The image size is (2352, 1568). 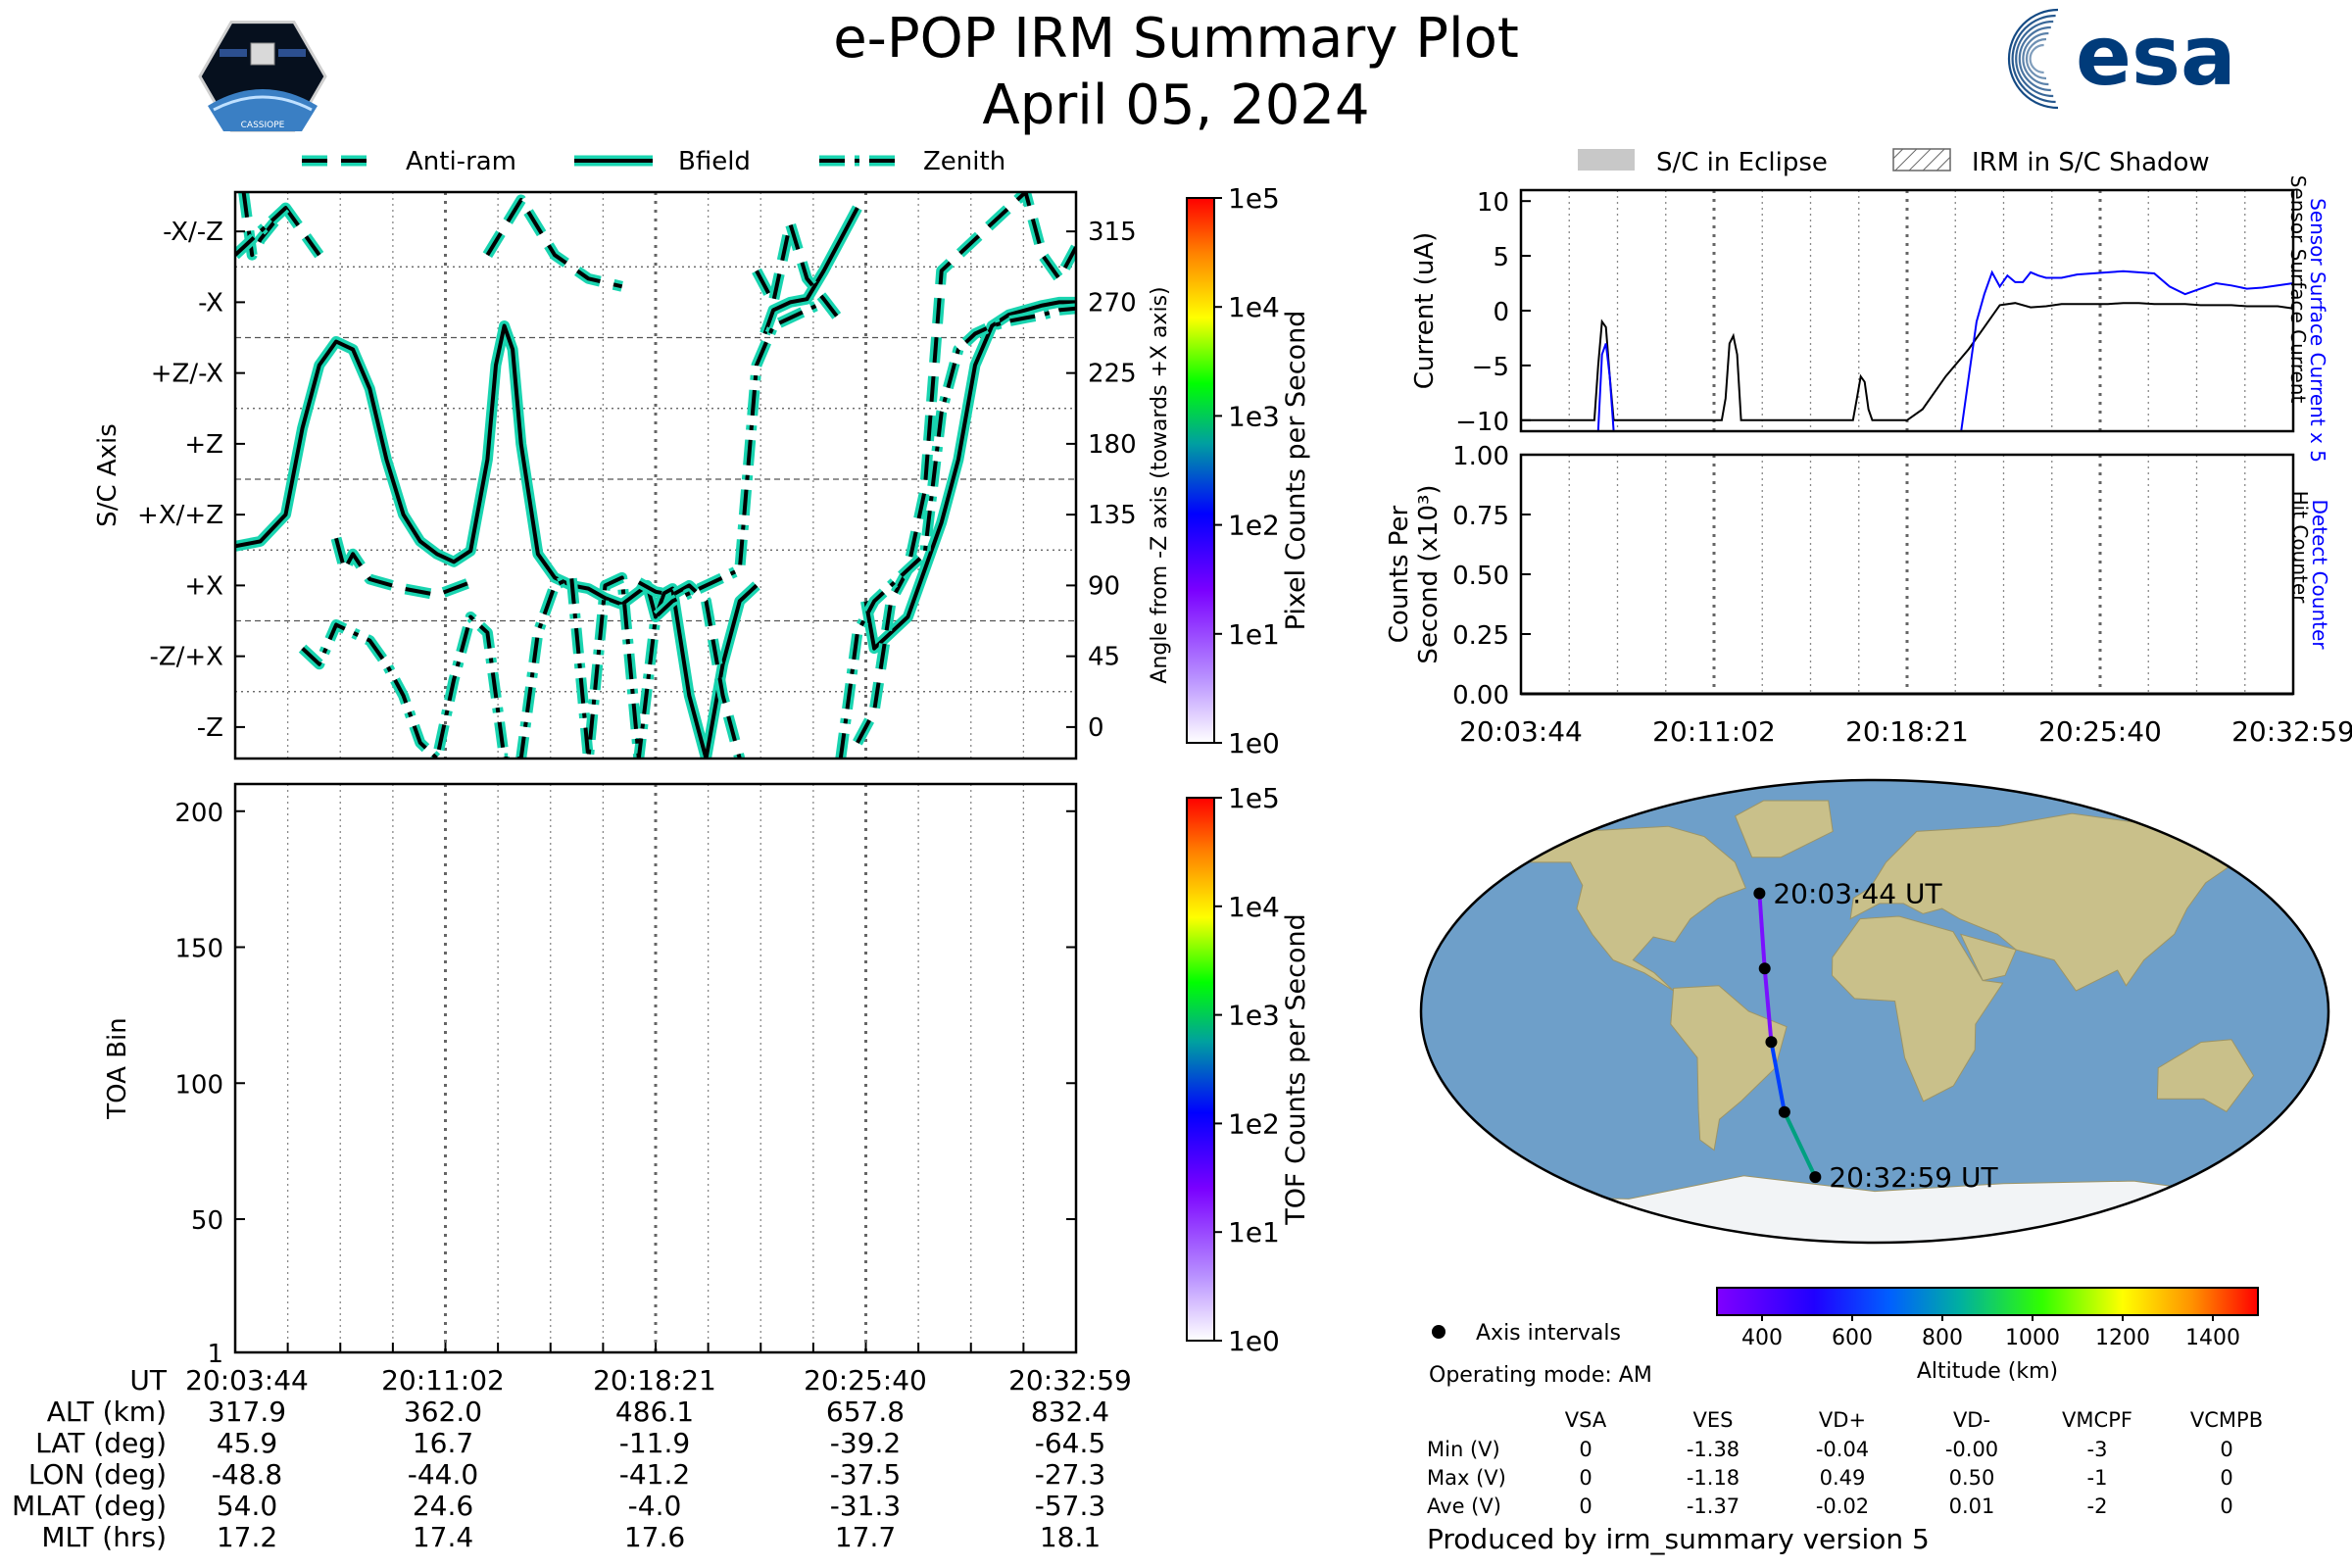 What do you see at coordinates (1913, 1177) in the screenshot?
I see `track-end-label: 20:32:59 UT` at bounding box center [1913, 1177].